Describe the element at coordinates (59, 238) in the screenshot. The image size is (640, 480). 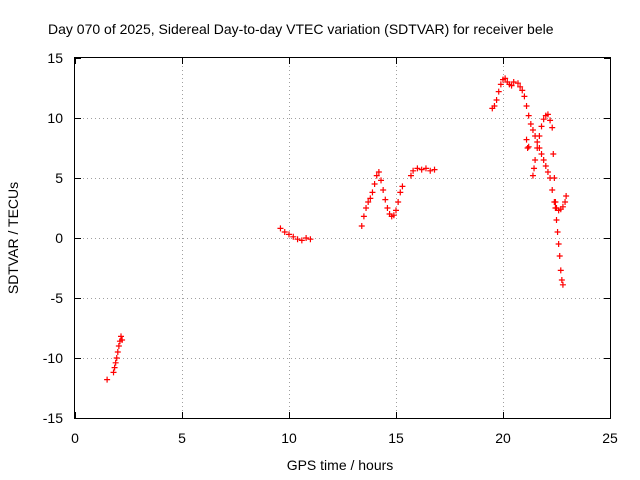
I see `y-tick-label: 0` at that location.